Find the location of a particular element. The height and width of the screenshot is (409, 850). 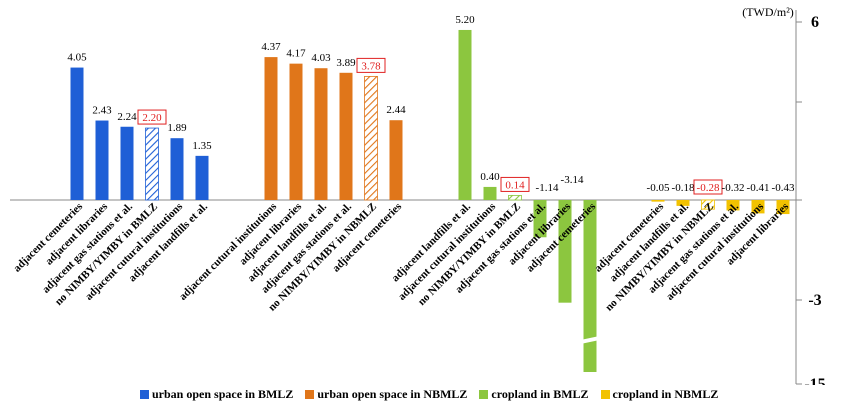

category-label: adjacent cutural institutions is located at coordinates (447, 251).